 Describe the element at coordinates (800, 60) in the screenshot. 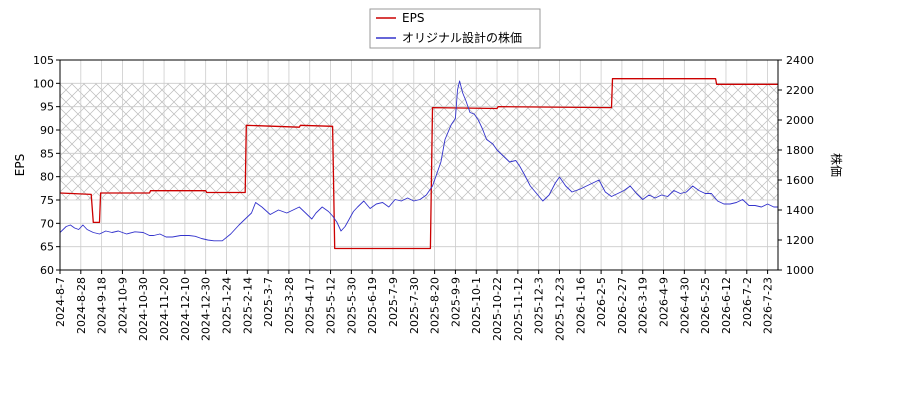

I see `right-tick-label: 2400` at that location.